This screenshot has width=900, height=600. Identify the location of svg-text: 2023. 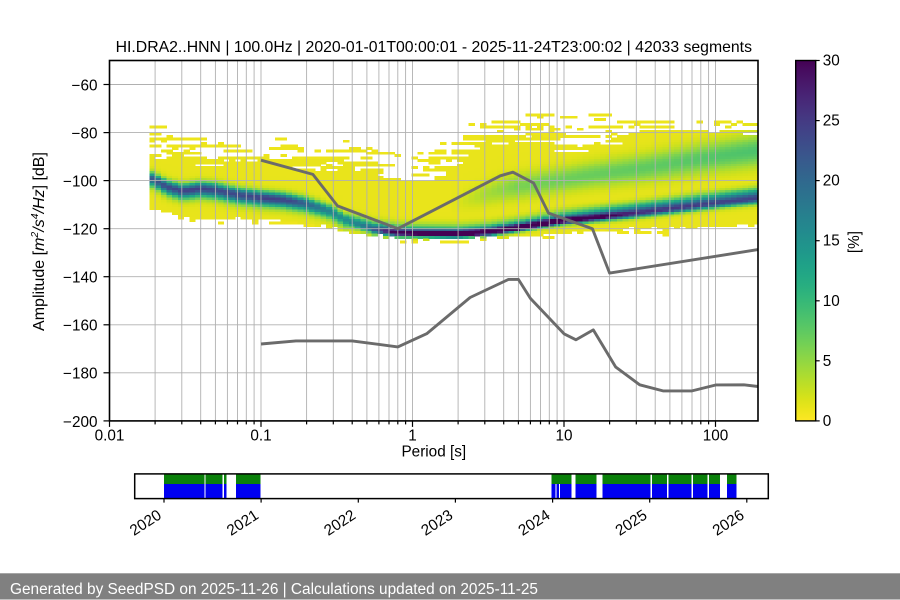
(437, 523).